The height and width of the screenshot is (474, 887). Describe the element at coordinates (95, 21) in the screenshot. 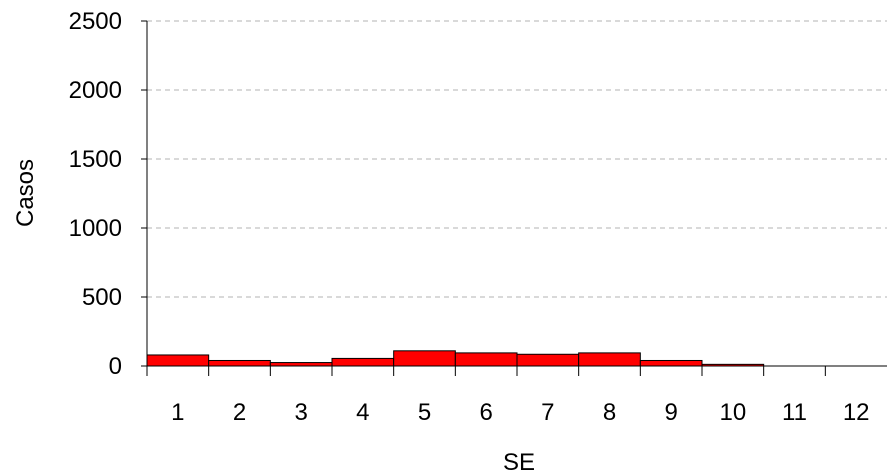

I see `y-tick-label: 2500` at that location.